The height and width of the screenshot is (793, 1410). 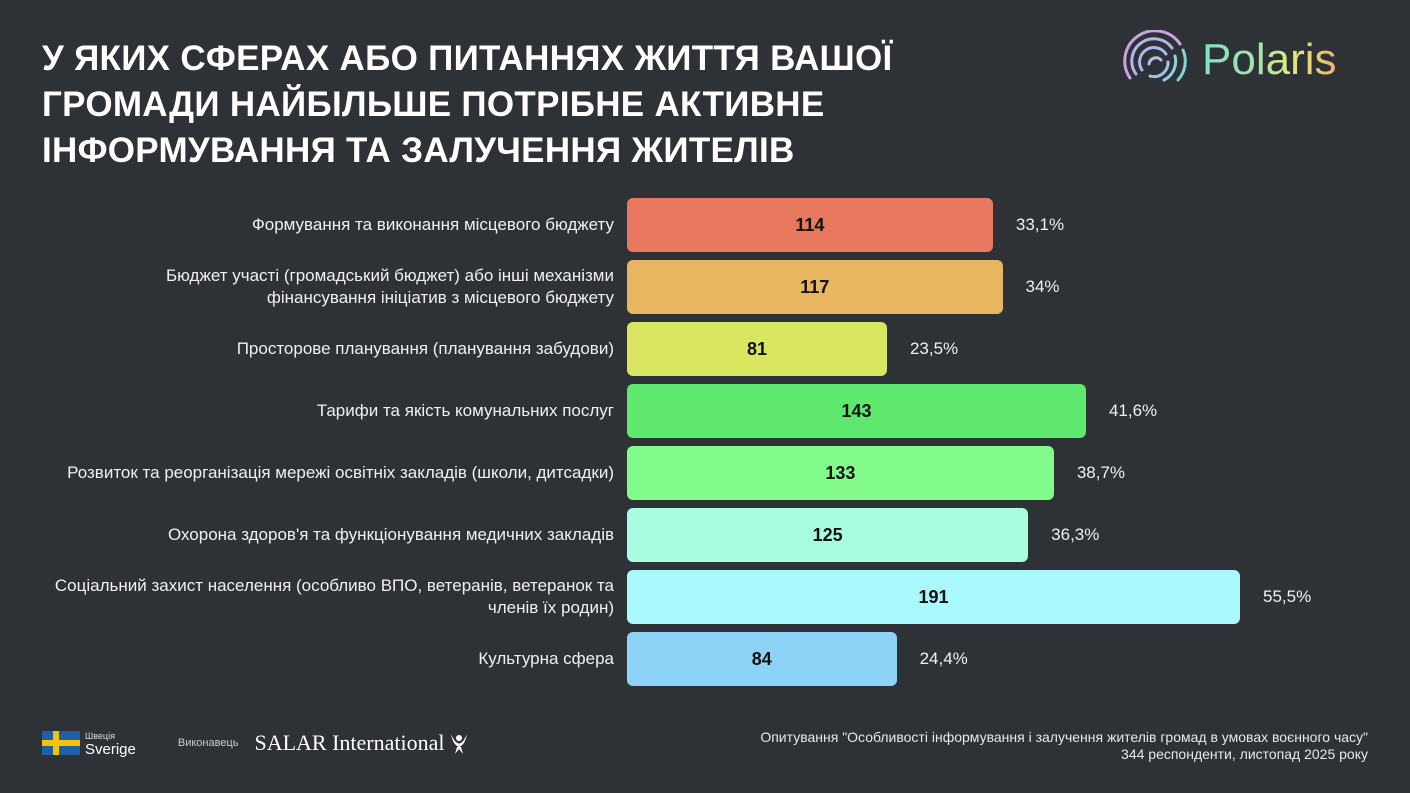 I want to click on bar-value-label: 117, so click(x=815, y=286).